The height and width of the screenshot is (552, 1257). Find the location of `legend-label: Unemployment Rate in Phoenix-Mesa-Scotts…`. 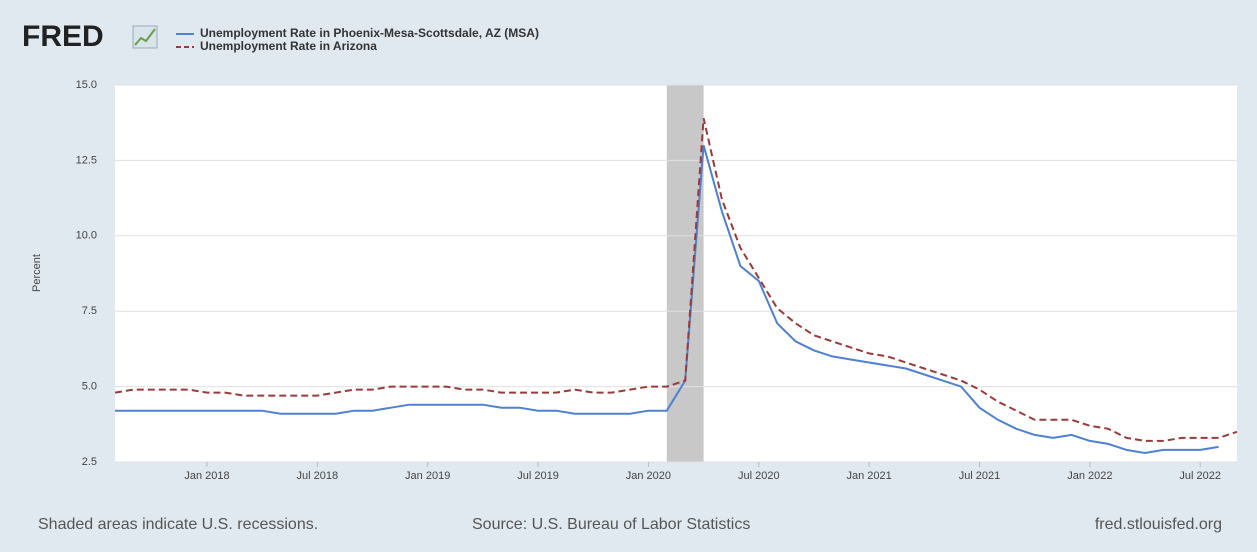

legend-label: Unemployment Rate in Phoenix-Mesa-Scotts… is located at coordinates (369, 33).